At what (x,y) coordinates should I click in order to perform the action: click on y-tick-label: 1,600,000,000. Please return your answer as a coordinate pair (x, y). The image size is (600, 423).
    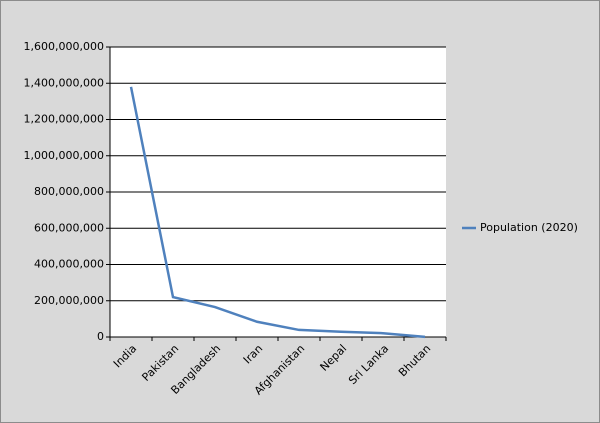
    Looking at the image, I should click on (64, 46).